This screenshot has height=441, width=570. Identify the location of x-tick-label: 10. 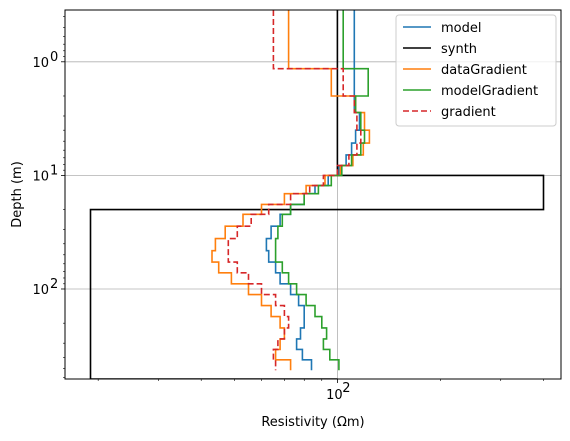
(334, 395).